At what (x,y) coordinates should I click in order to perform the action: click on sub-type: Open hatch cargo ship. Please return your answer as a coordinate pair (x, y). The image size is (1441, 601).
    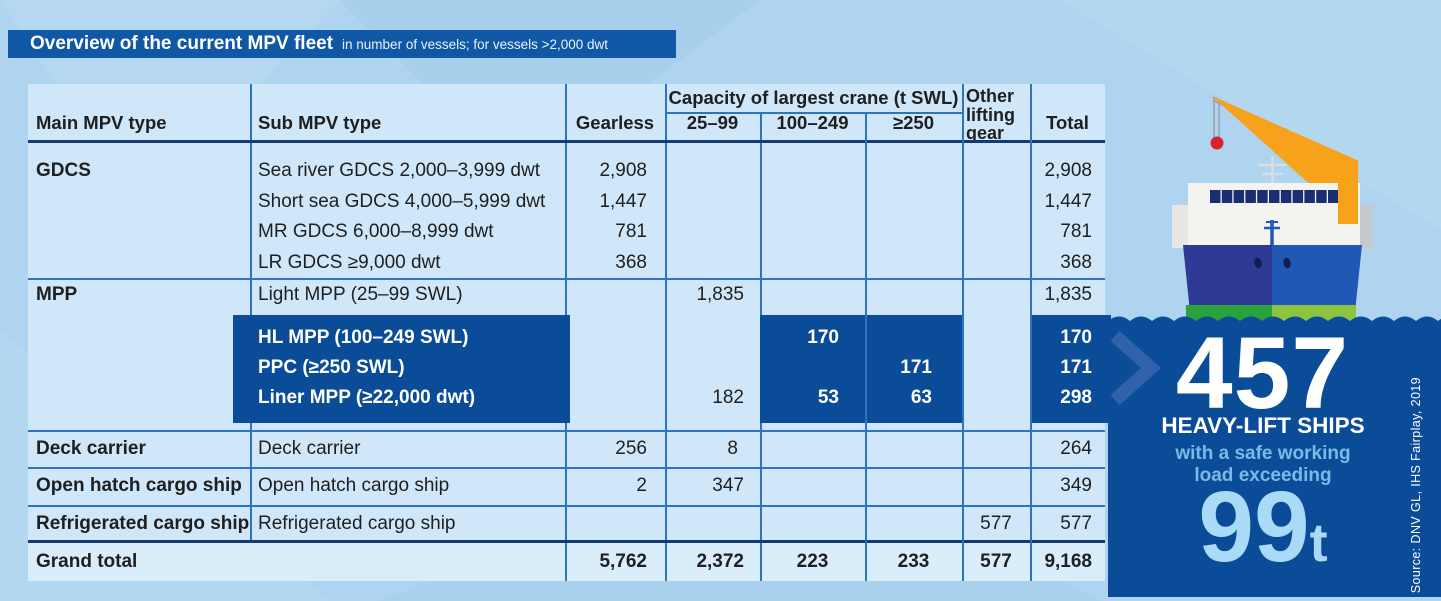
    Looking at the image, I should click on (354, 485).